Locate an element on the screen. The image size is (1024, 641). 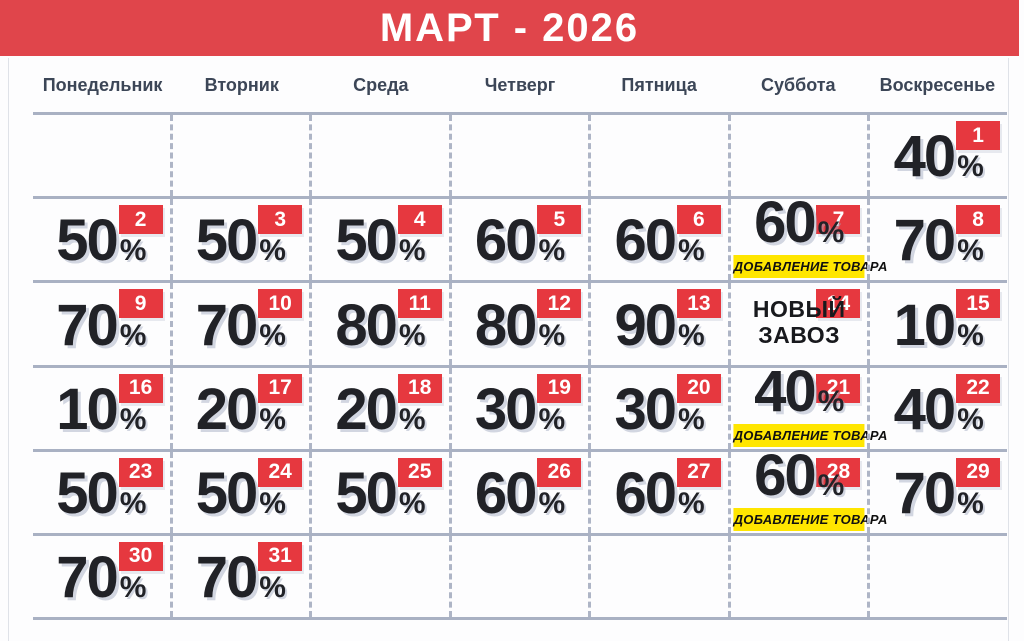
calendar-cell: 13 90% is located at coordinates (658, 324).